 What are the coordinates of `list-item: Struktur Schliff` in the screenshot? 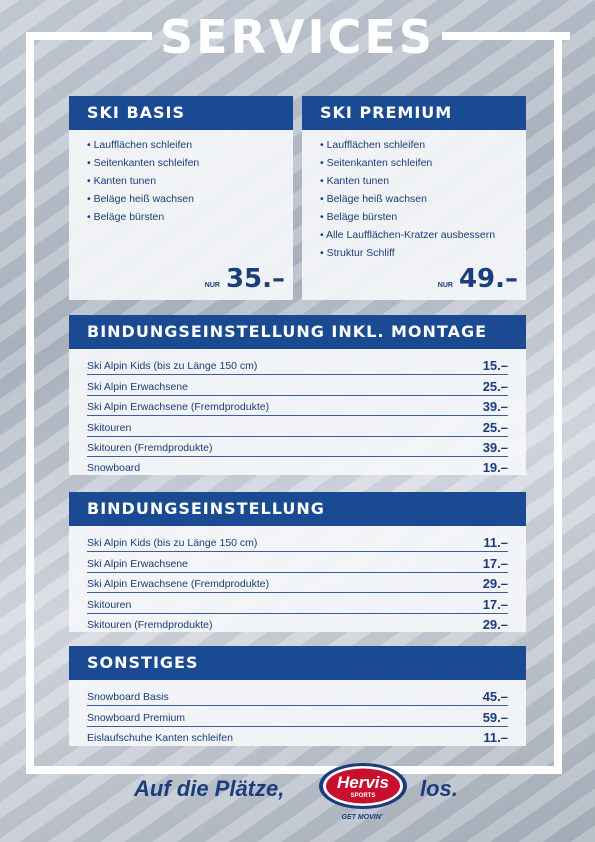 It's located at (423, 253).